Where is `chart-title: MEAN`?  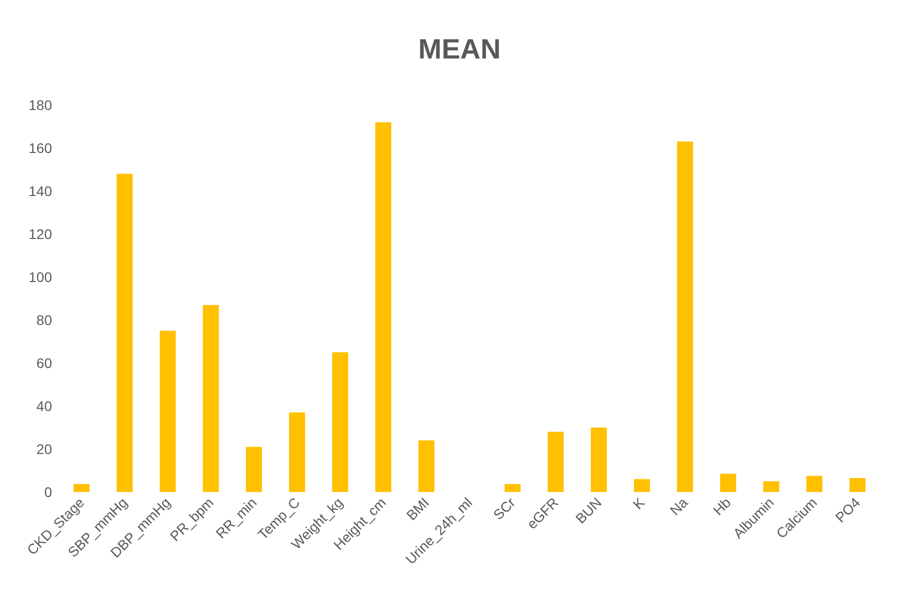
chart-title: MEAN is located at coordinates (459, 49).